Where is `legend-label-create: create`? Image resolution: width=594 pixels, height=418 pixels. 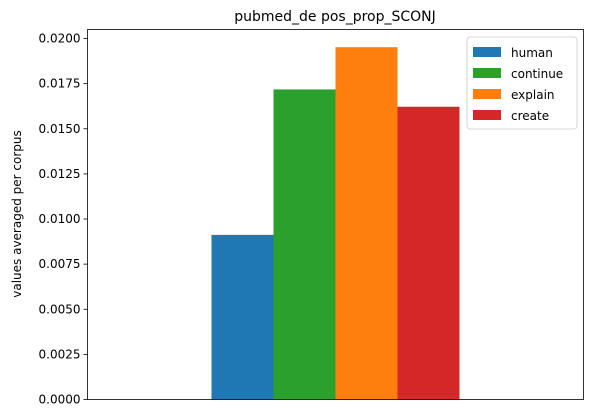 legend-label-create: create is located at coordinates (530, 116).